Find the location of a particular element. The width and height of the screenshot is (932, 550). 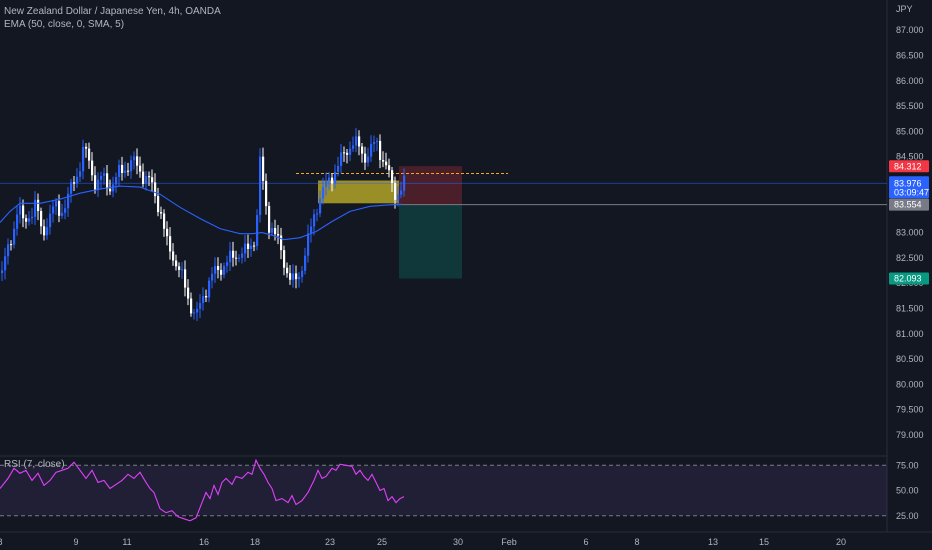

price-tick-label: 86.000 is located at coordinates (910, 81).